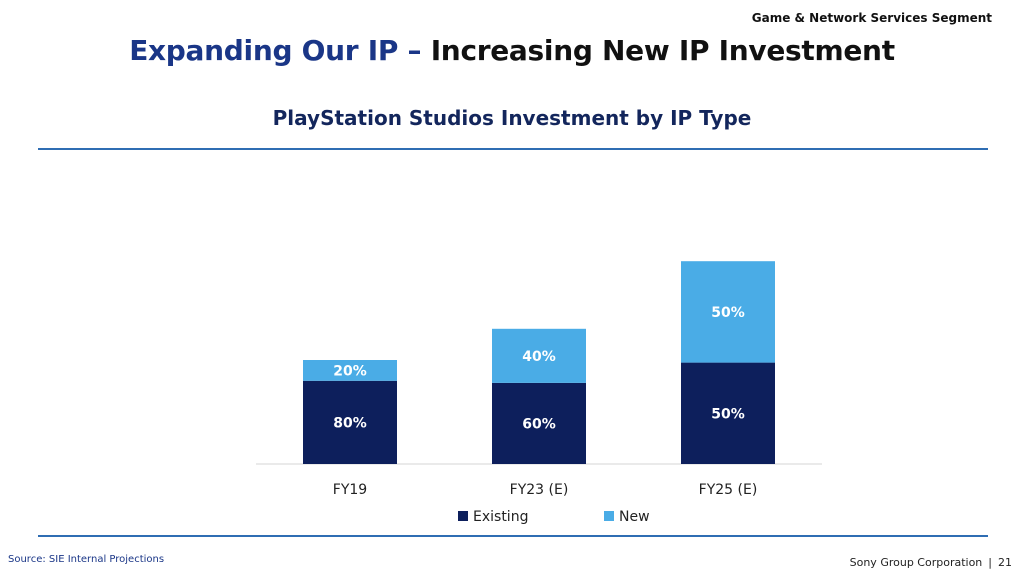 The image size is (1024, 575). I want to click on data-label-existing-3: 50%, so click(728, 414).